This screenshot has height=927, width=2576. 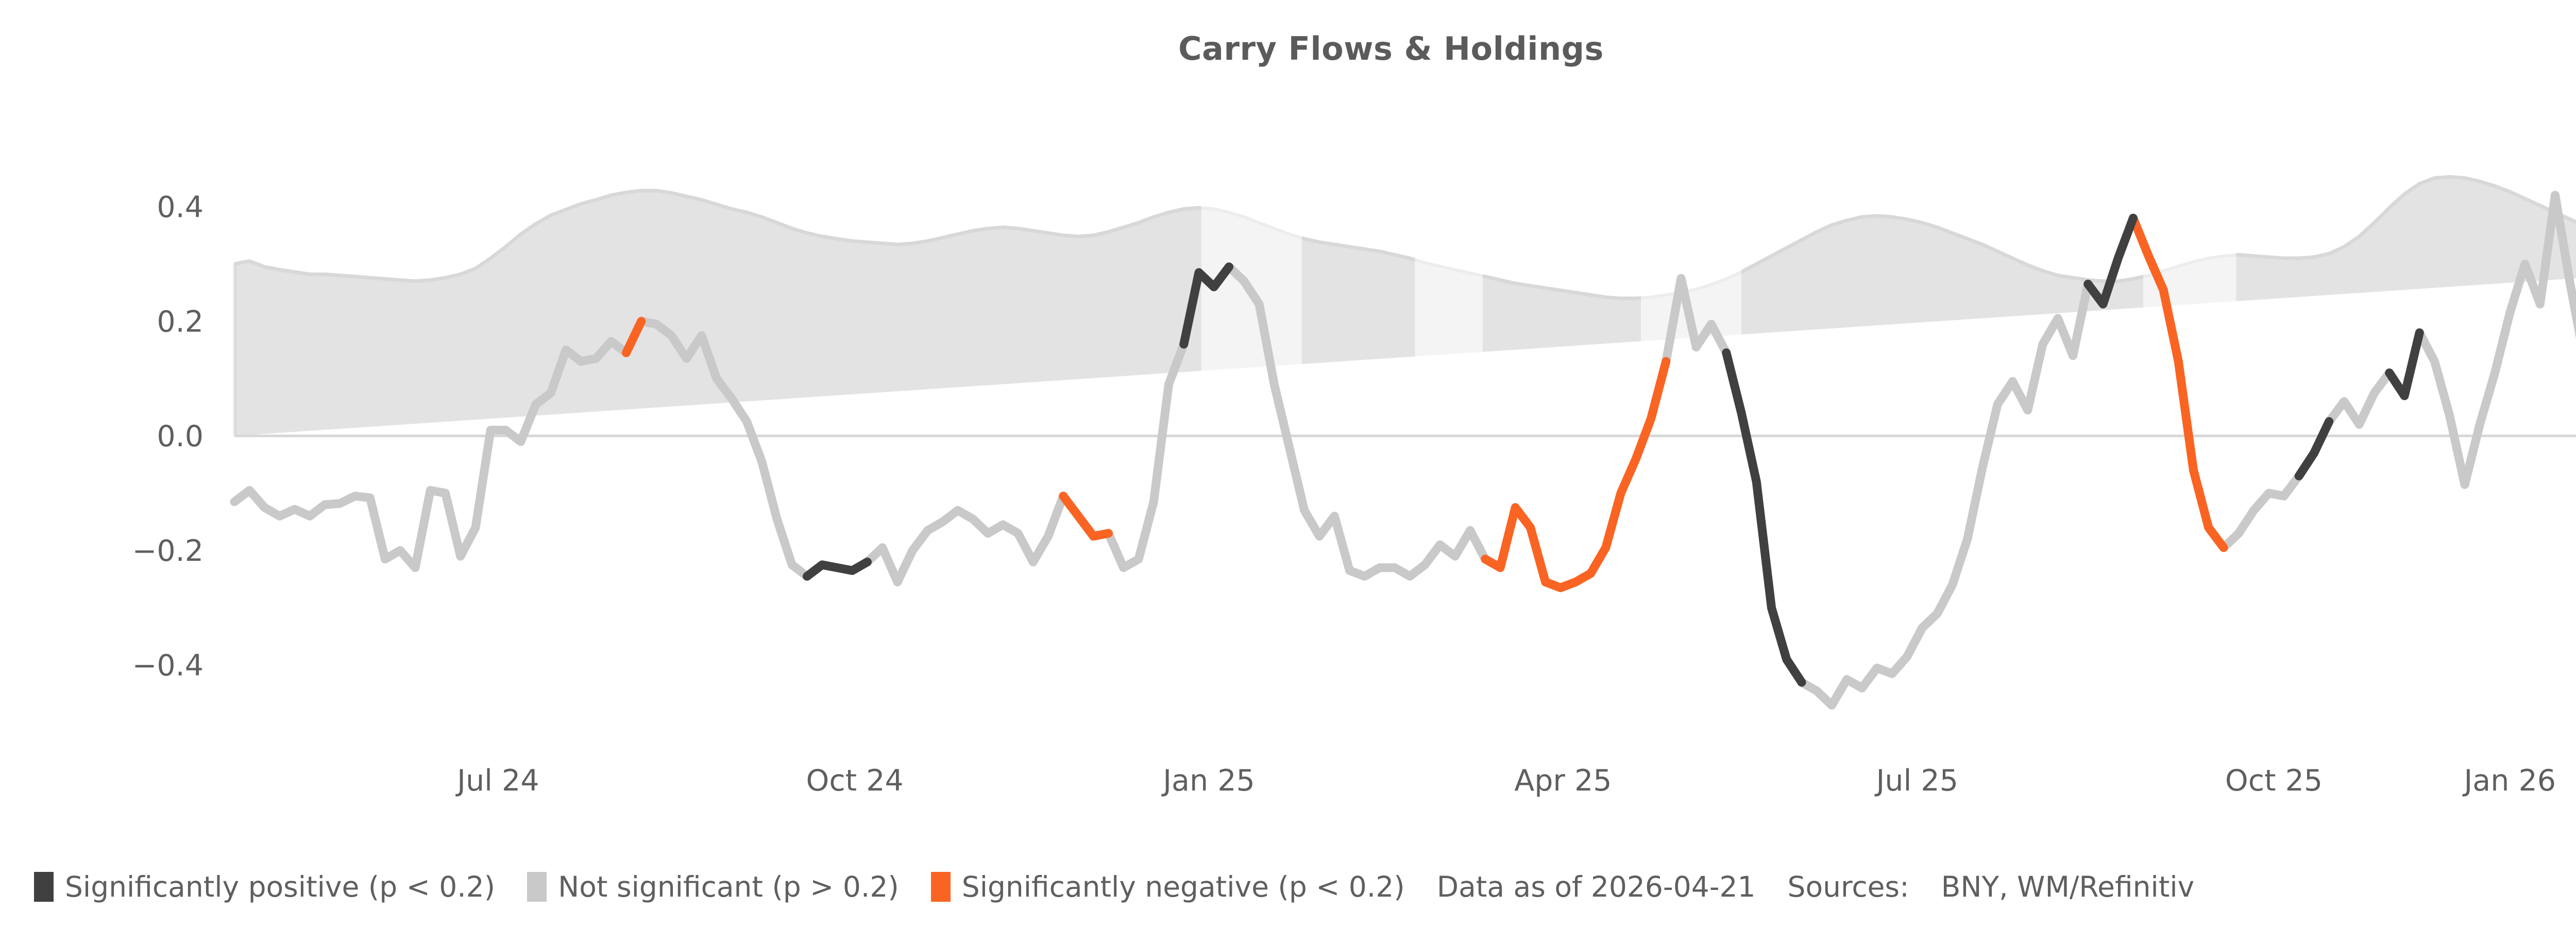 What do you see at coordinates (2509, 781) in the screenshot?
I see `x-tick-label: Jan 26` at bounding box center [2509, 781].